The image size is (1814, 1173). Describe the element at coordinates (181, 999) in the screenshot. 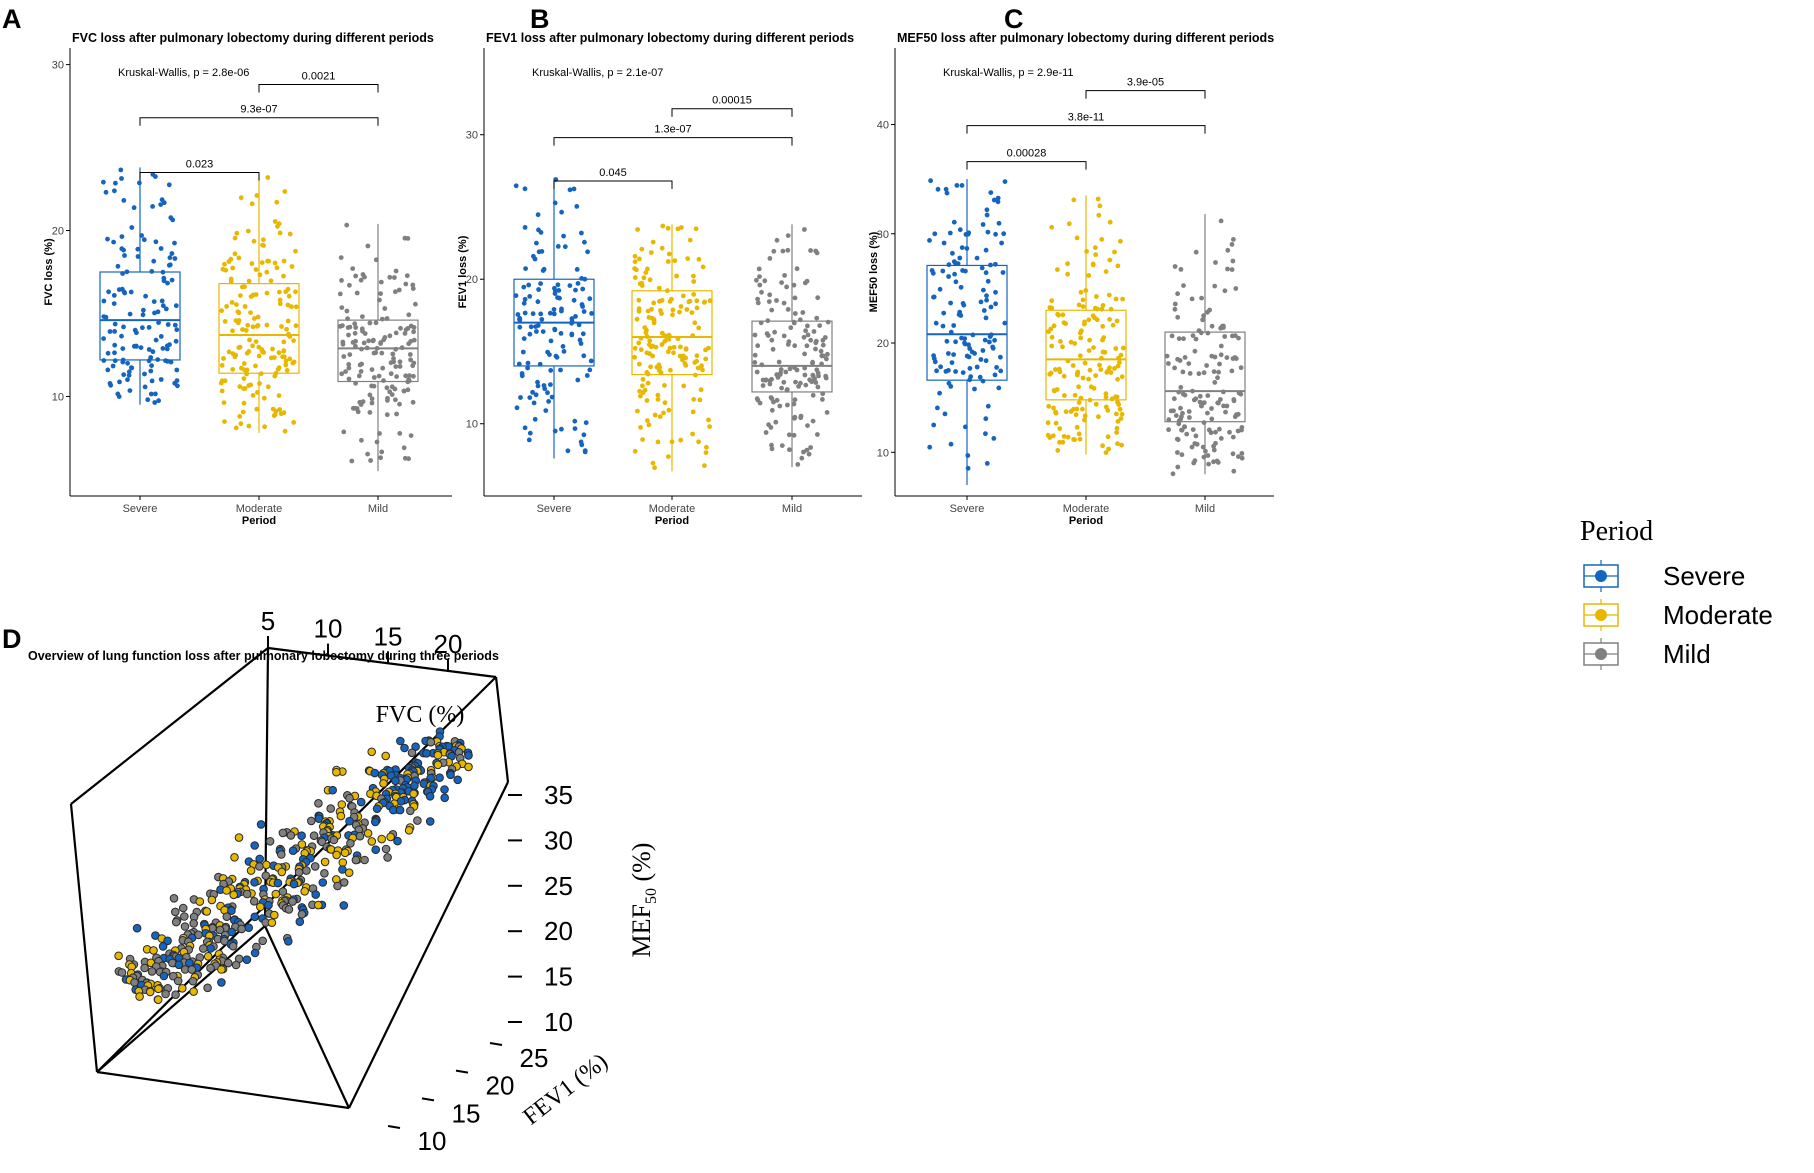

I see `cube-edge` at that location.